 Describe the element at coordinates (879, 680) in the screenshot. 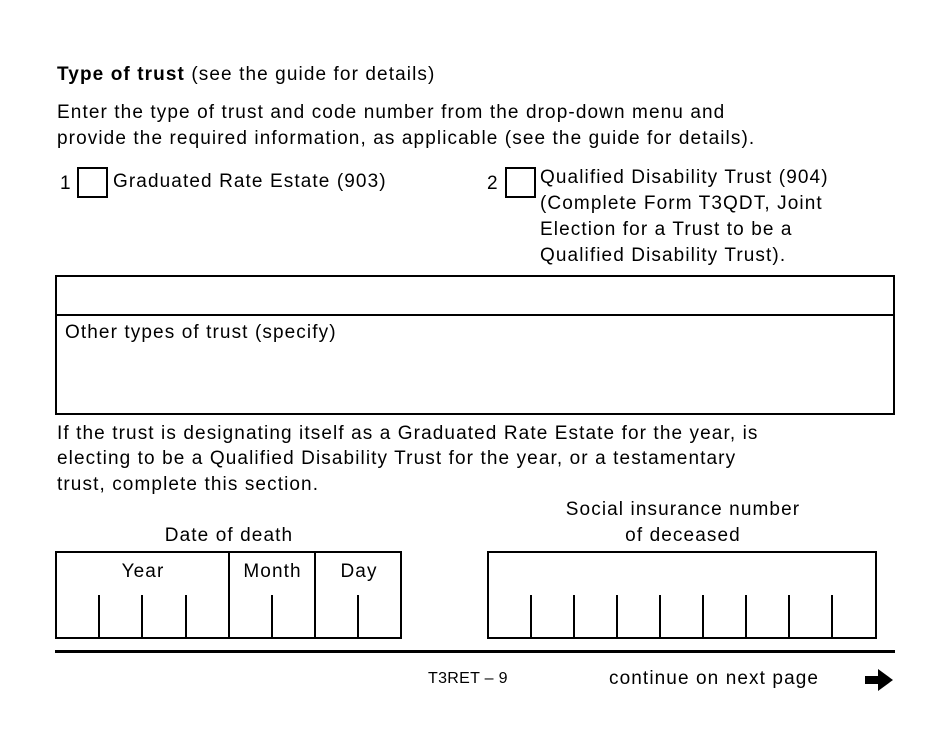

I see `right-arrow-icon` at that location.